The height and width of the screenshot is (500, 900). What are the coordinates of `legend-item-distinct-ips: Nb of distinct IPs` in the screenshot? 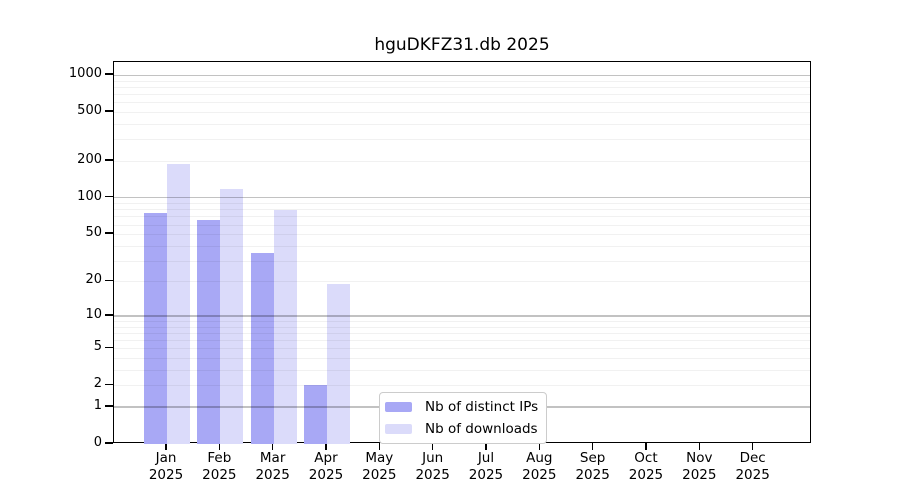 It's located at (461, 406).